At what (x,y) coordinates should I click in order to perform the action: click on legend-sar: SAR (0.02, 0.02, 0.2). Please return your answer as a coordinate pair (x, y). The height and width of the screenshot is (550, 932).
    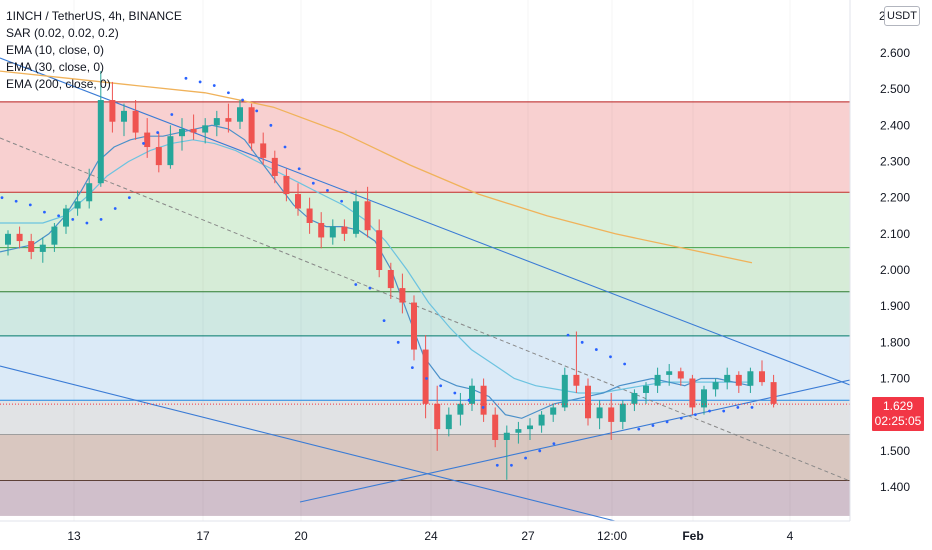
    Looking at the image, I should click on (62, 33).